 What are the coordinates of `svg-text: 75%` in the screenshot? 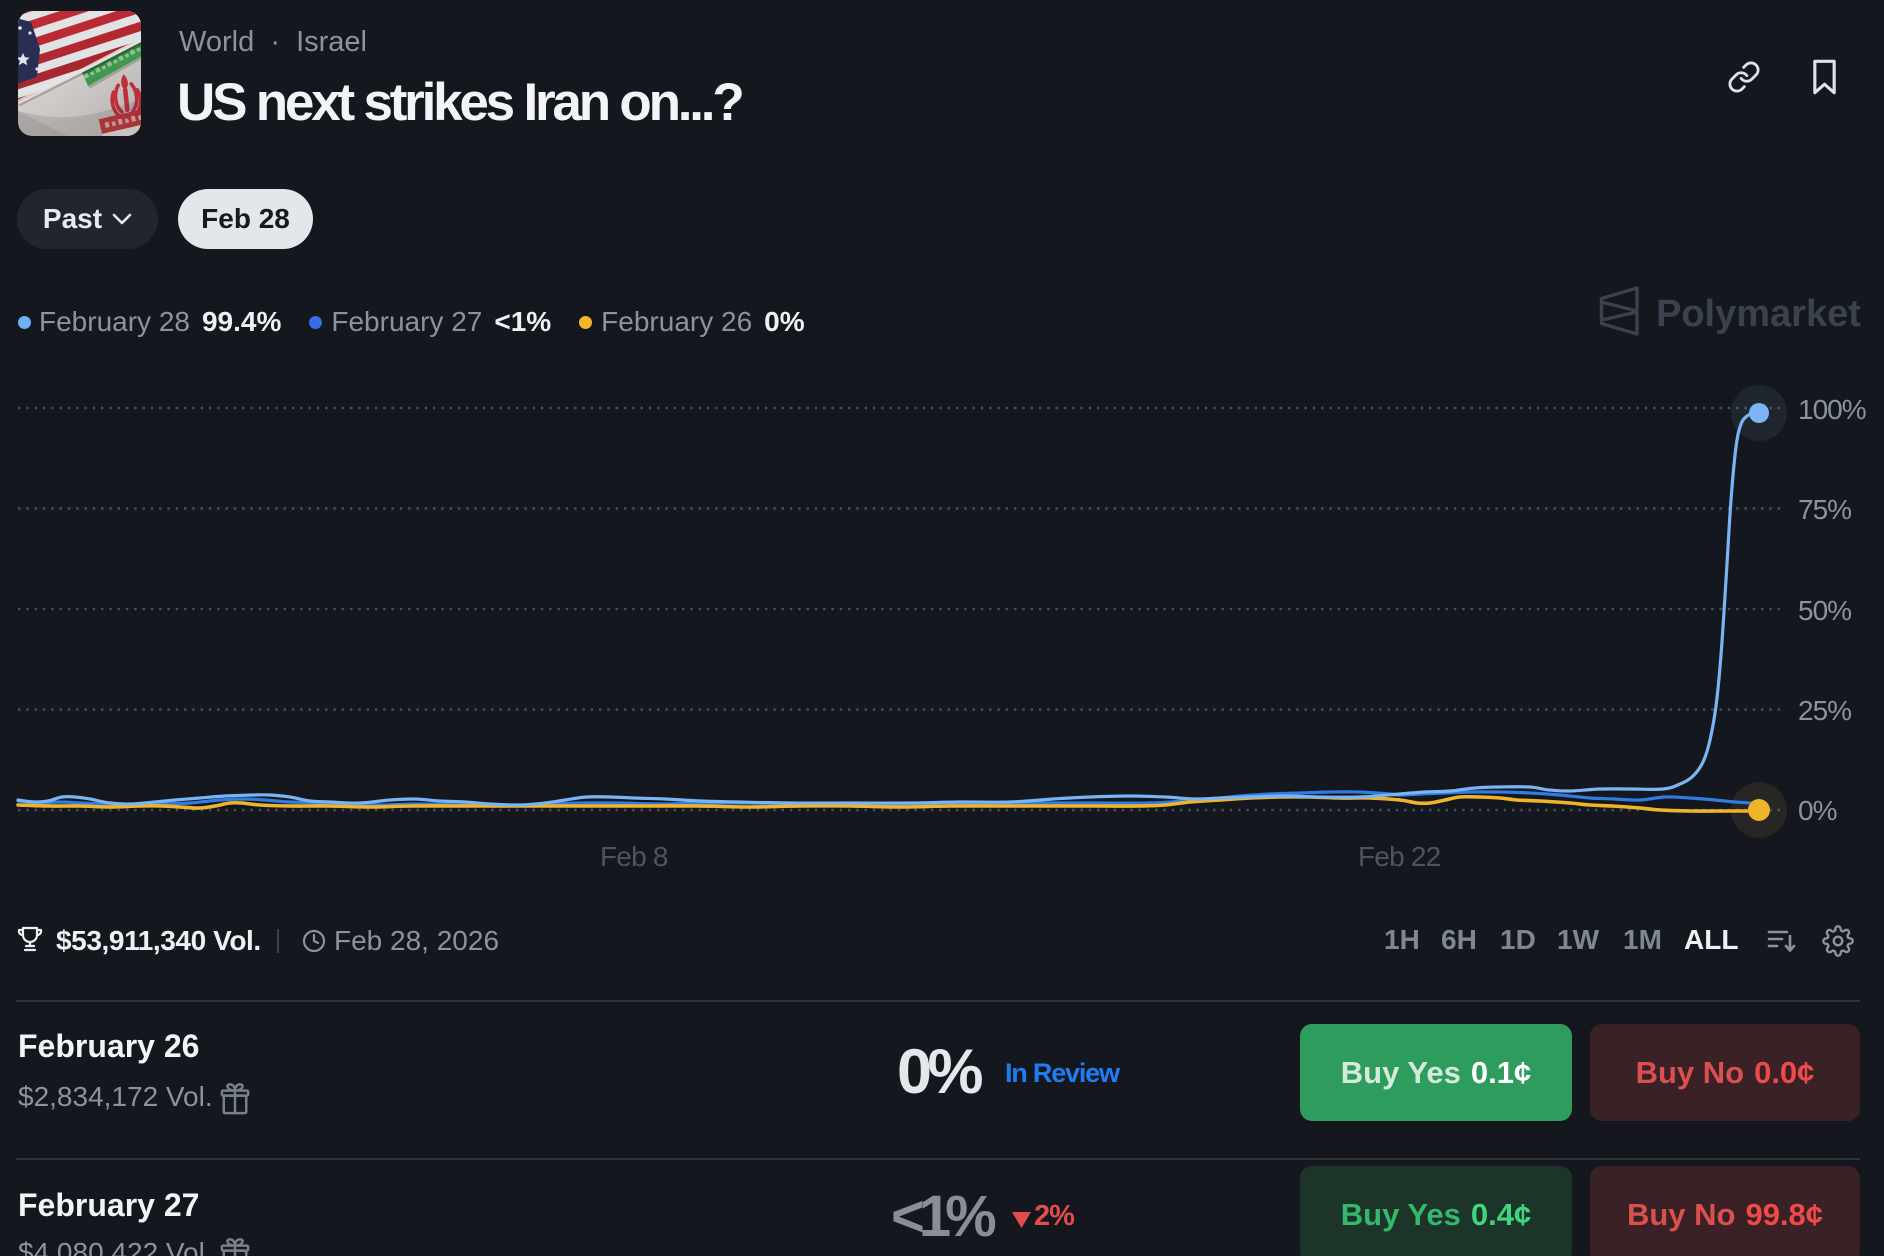 It's located at (1824, 509).